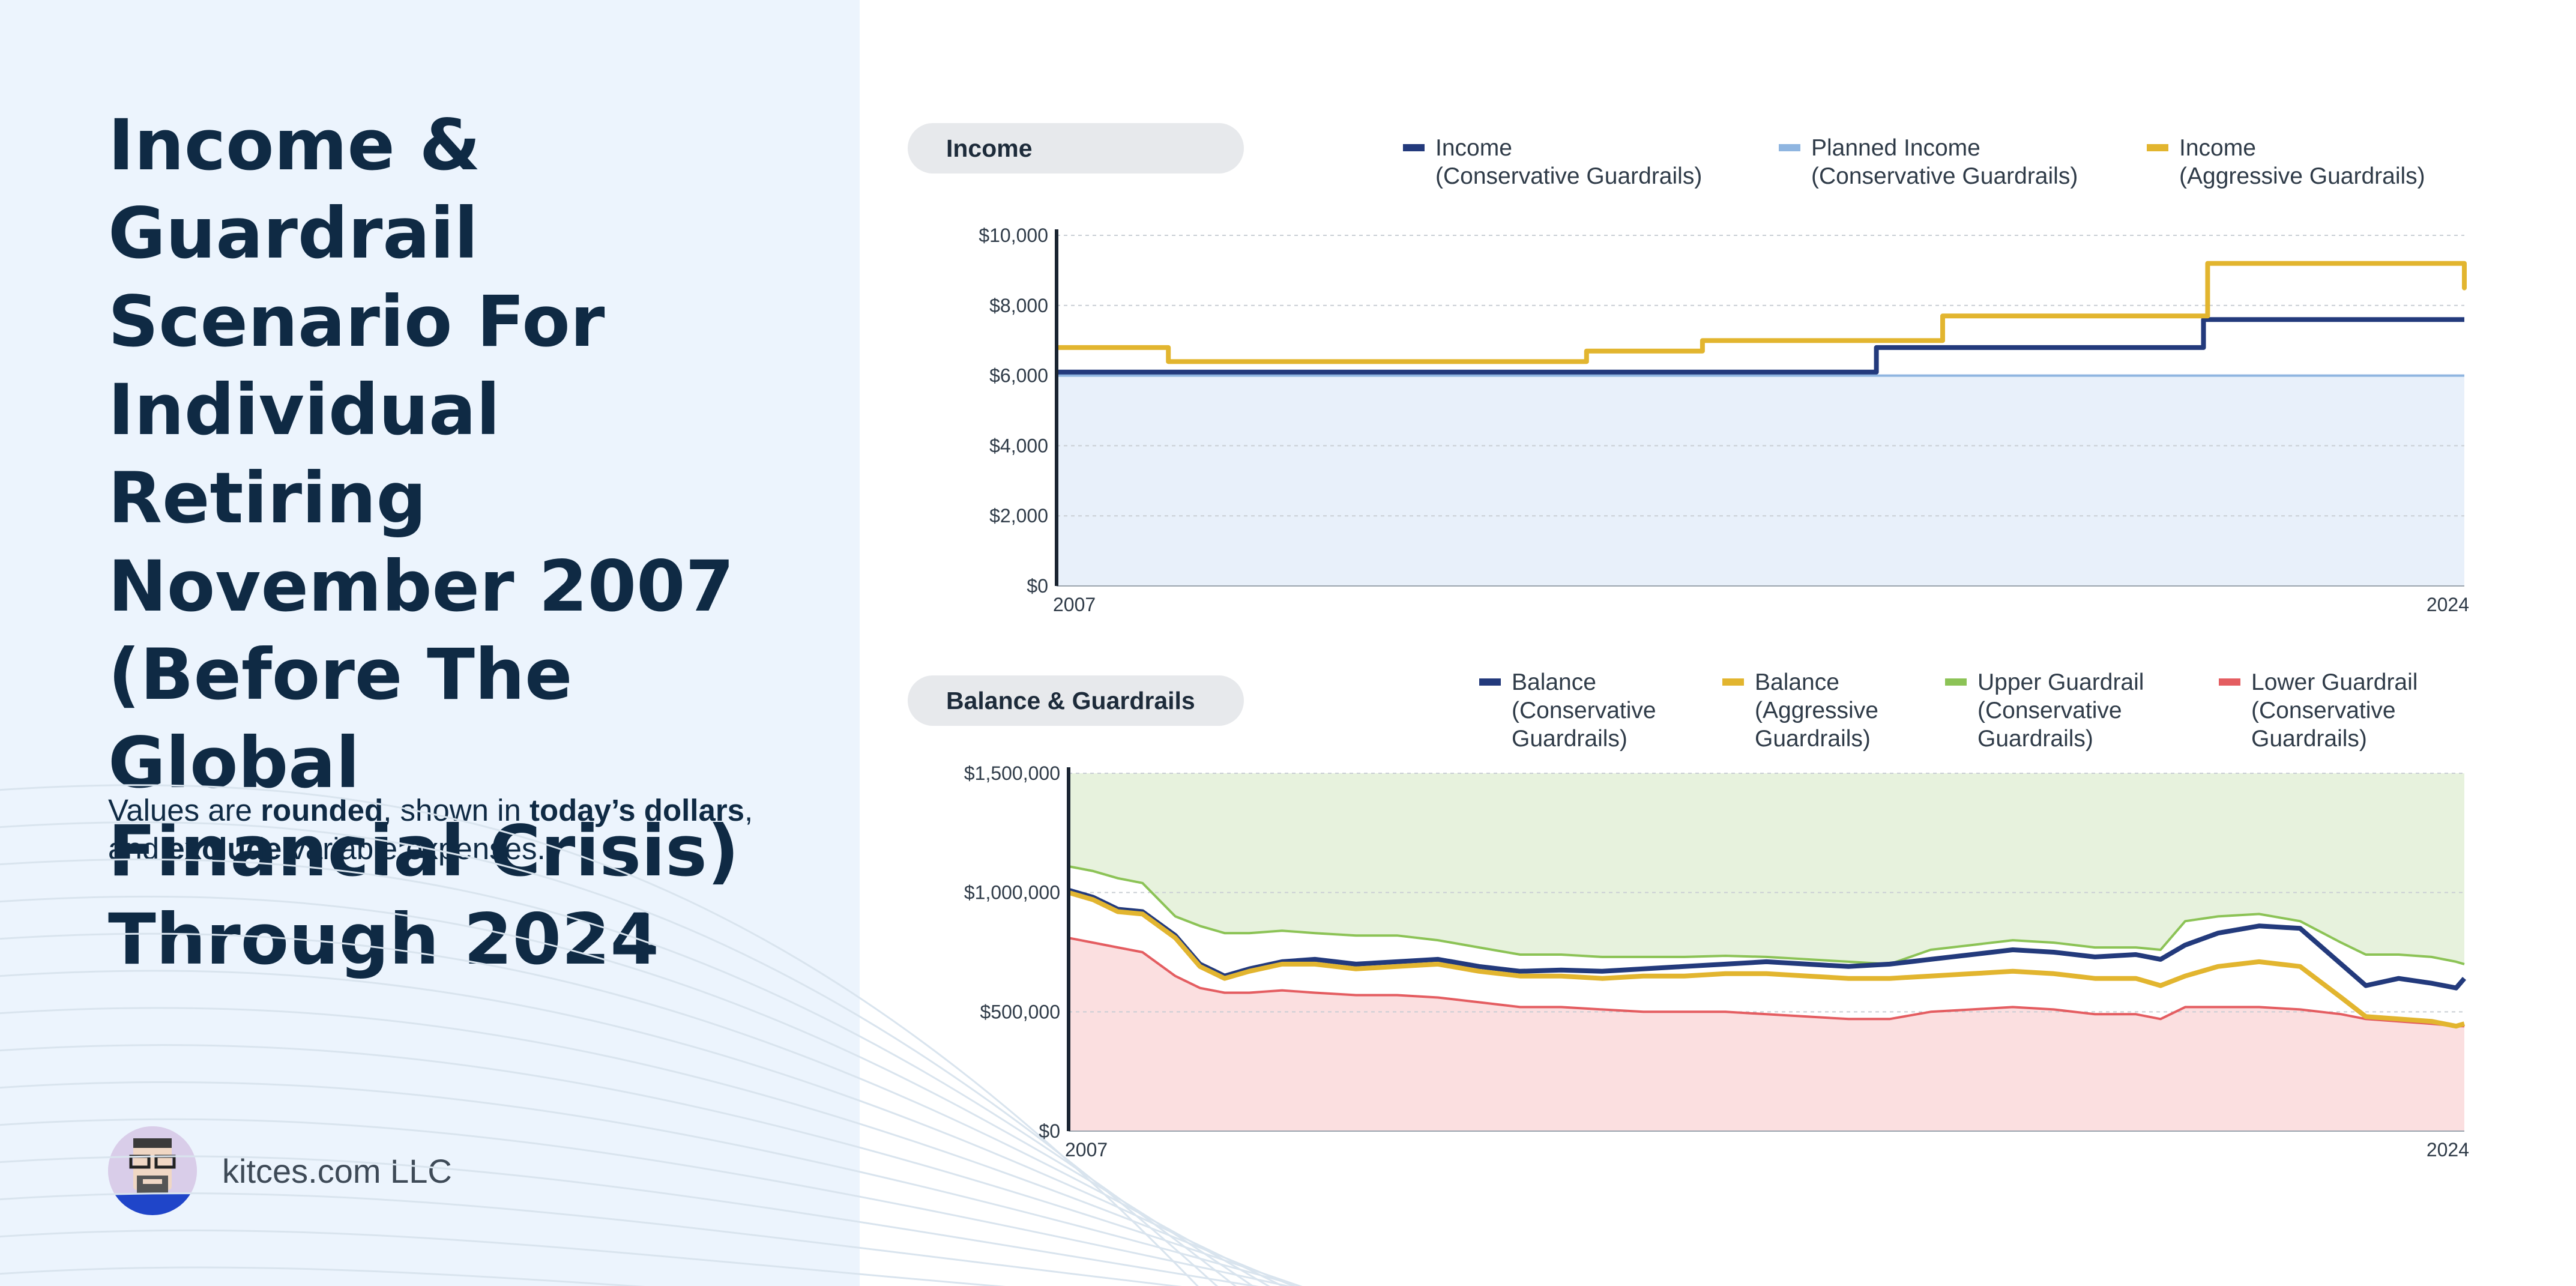  I want to click on legend-label: Income (Aggressive Guardrails), so click(2302, 162).